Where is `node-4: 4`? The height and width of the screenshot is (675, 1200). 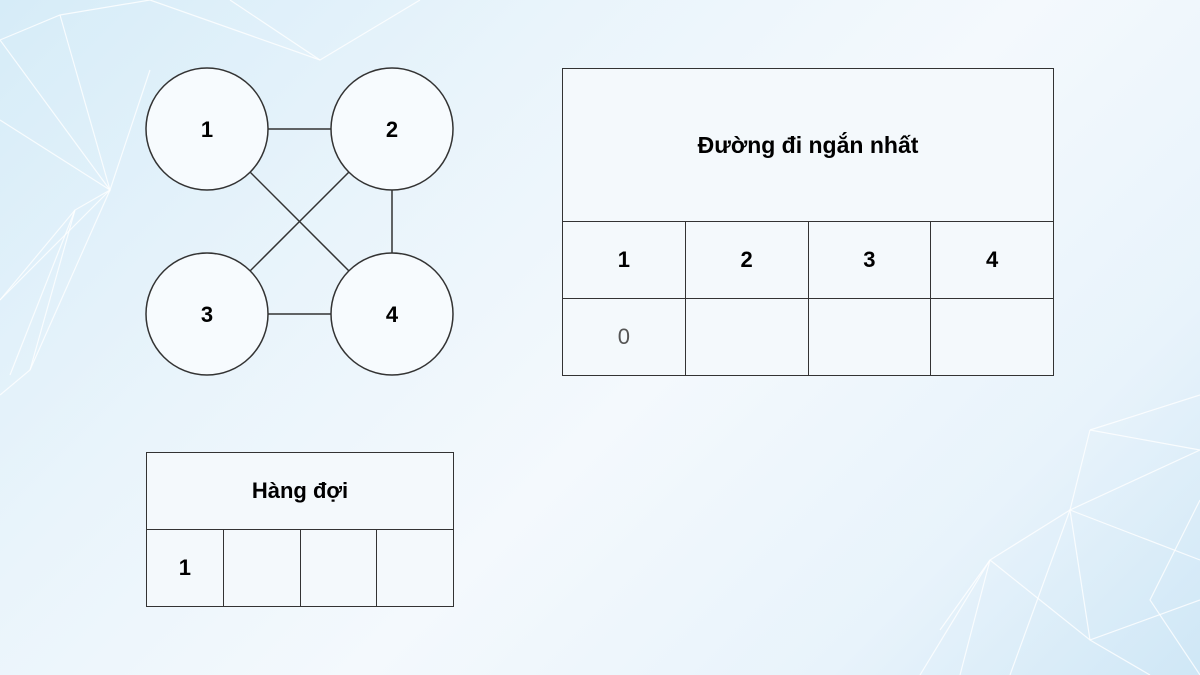 node-4: 4 is located at coordinates (392, 314).